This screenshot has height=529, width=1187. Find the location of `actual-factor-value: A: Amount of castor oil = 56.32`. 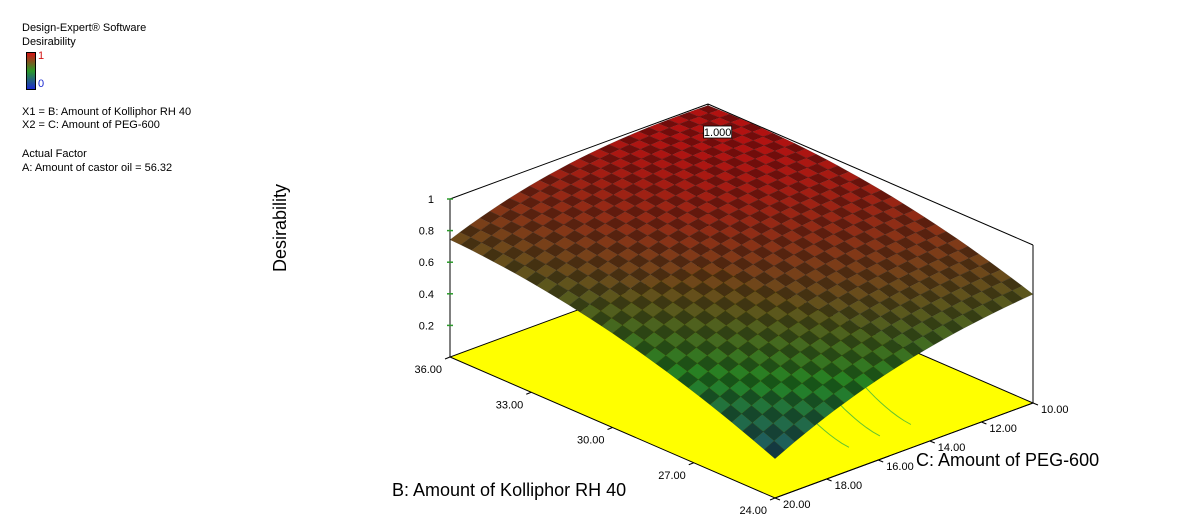

actual-factor-value: A: Amount of castor oil = 56.32 is located at coordinates (97, 168).